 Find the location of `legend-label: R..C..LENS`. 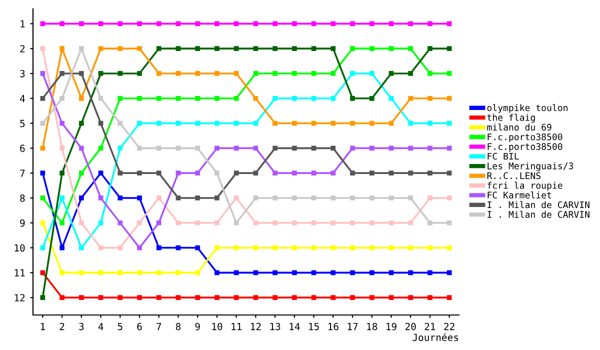

legend-label: R..C..LENS is located at coordinates (513, 176).